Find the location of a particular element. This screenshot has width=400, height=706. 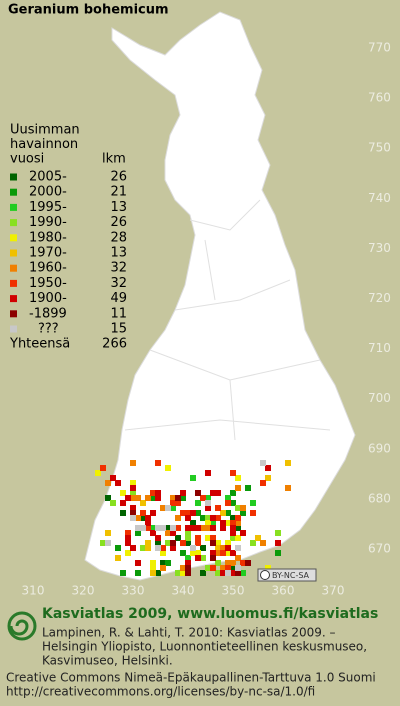

northing-label: 730 is located at coordinates (379, 248).